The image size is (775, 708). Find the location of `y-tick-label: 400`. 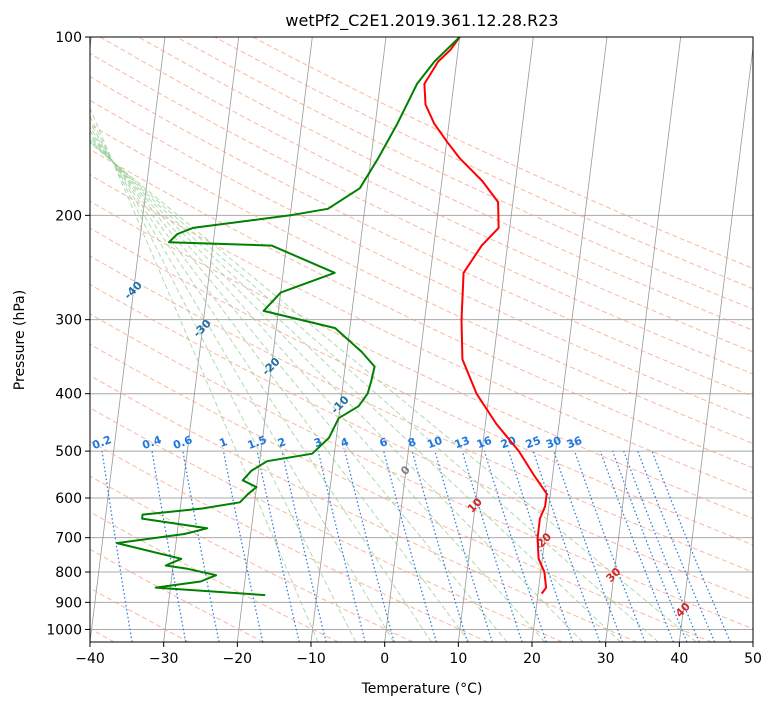

y-tick-label: 400 is located at coordinates (68, 395).